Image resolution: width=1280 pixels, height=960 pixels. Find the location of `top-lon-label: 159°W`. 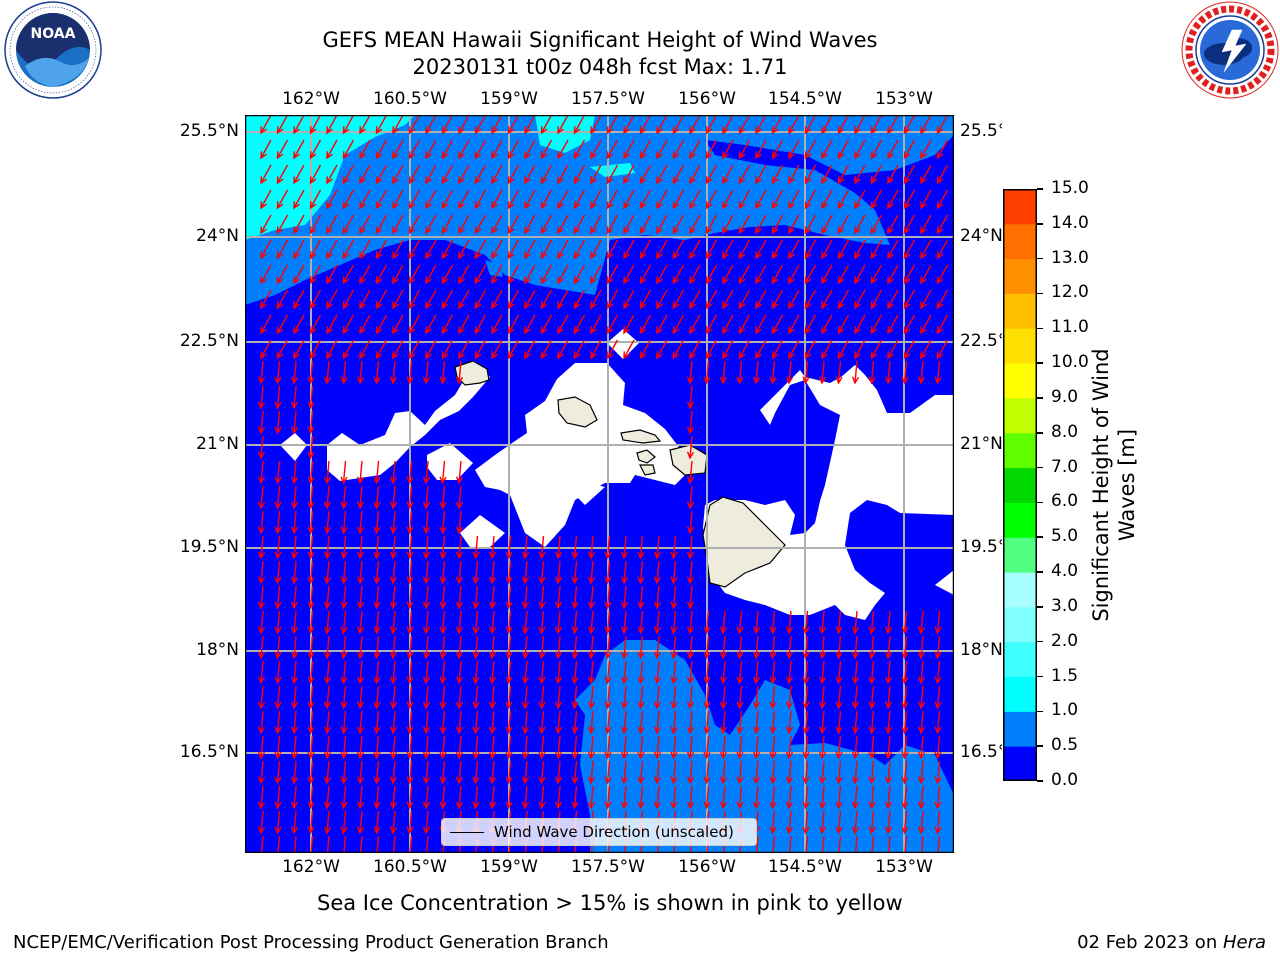

top-lon-label: 159°W is located at coordinates (509, 99).